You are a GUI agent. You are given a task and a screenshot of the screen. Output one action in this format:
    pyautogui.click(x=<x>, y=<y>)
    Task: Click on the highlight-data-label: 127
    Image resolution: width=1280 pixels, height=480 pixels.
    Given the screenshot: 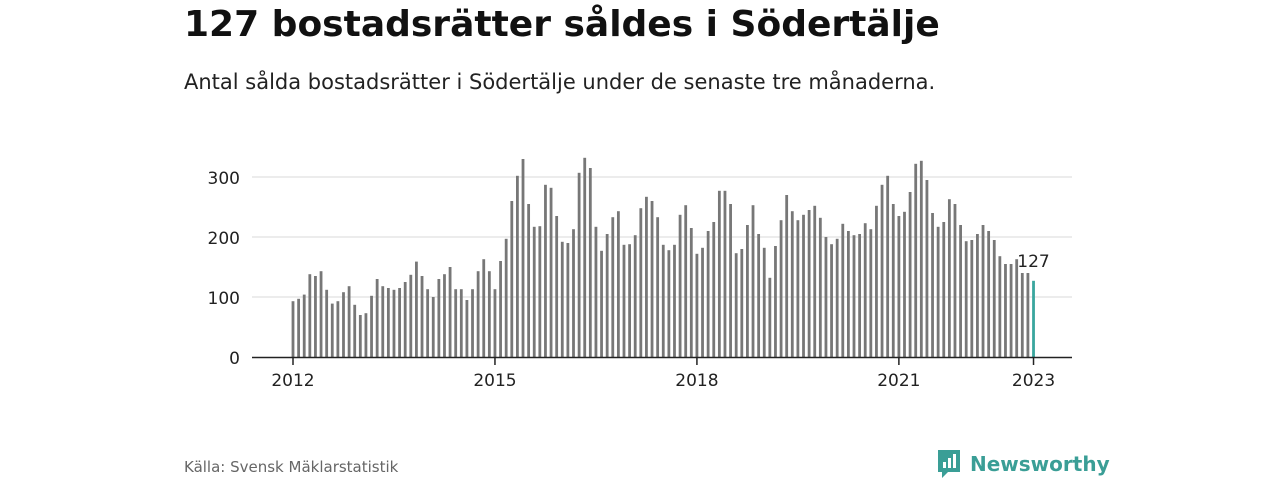 What is the action you would take?
    pyautogui.click(x=1033, y=262)
    